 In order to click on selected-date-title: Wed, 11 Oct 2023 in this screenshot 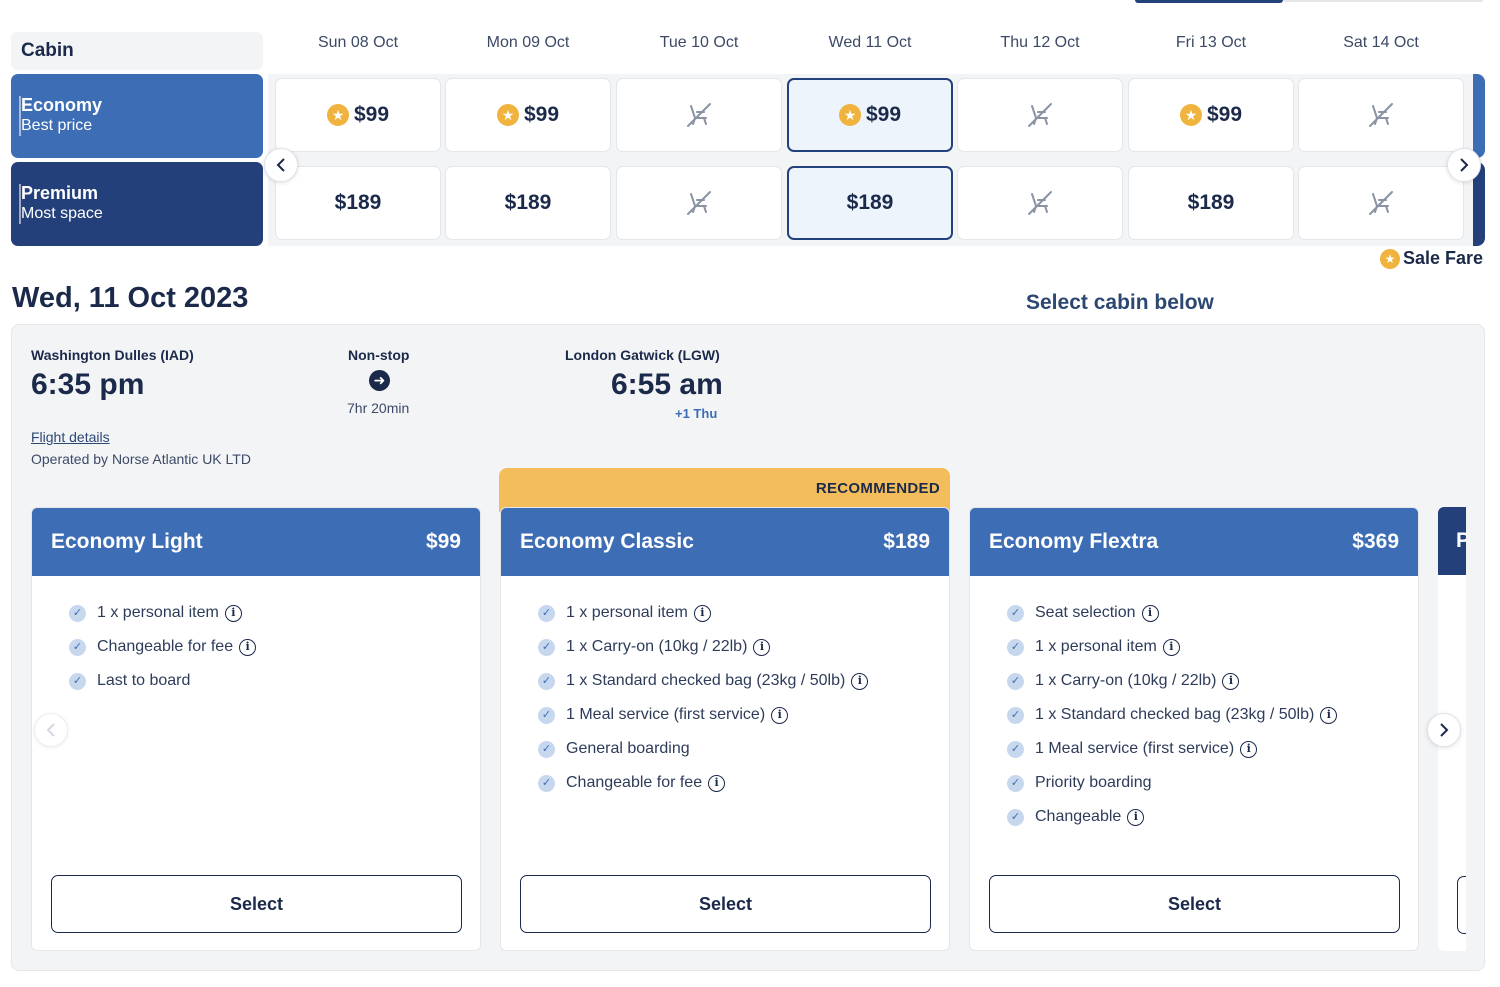, I will do `click(130, 298)`.